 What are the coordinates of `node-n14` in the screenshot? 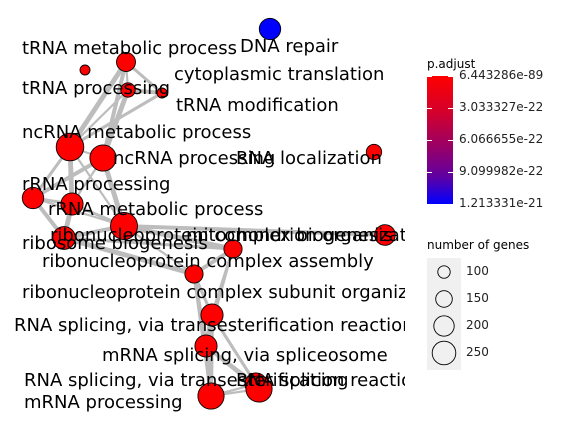 It's located at (233, 249).